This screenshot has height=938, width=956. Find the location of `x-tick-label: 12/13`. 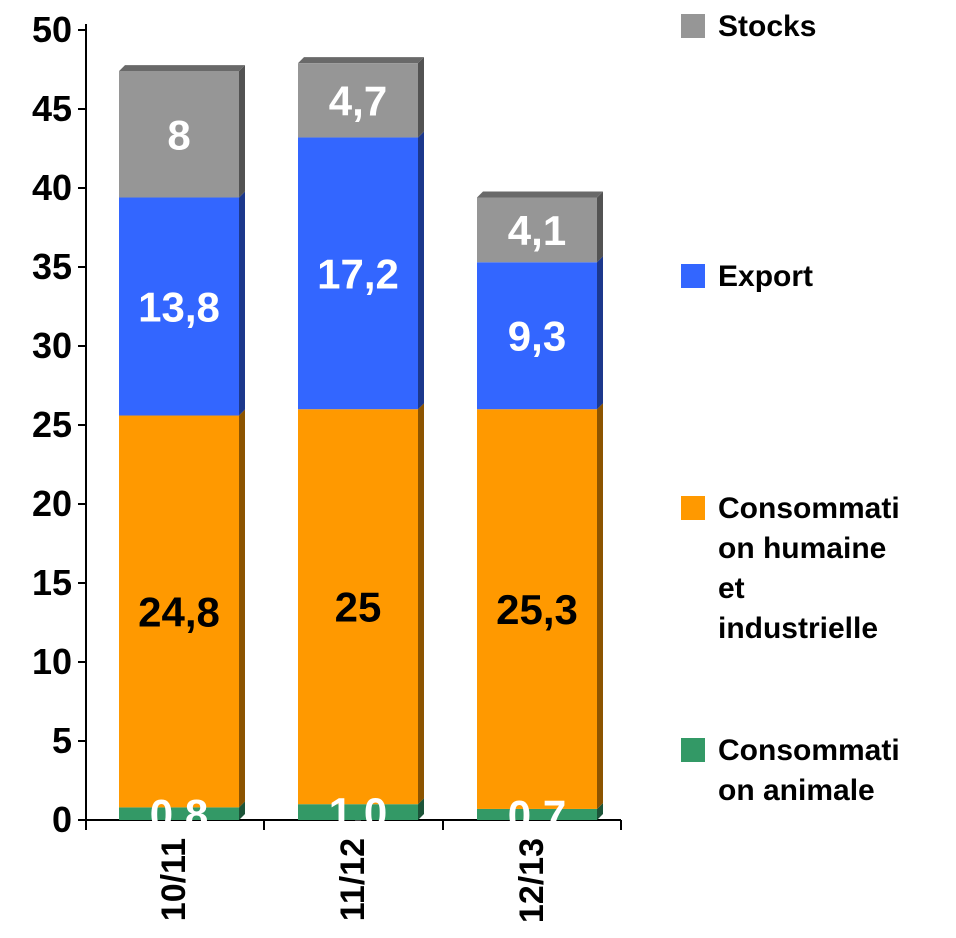

x-tick-label: 12/13 is located at coordinates (532, 880).